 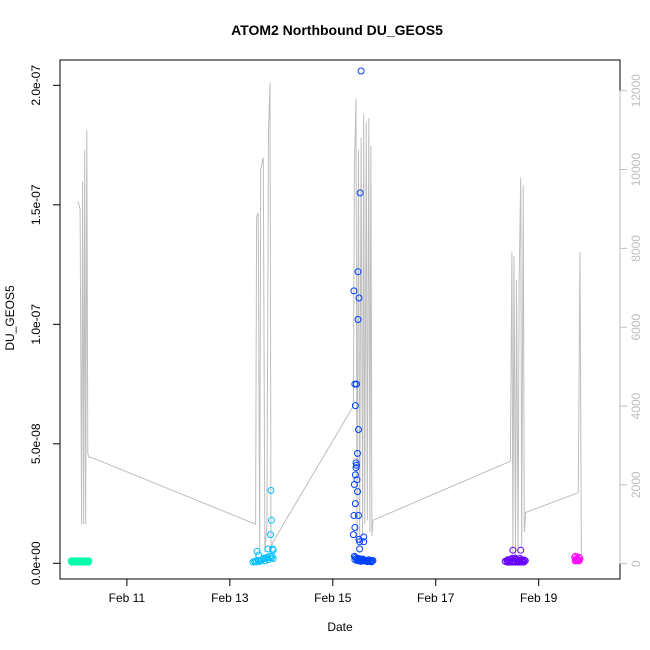 I want to click on y2-tick-label: 2000, so click(x=636, y=484).